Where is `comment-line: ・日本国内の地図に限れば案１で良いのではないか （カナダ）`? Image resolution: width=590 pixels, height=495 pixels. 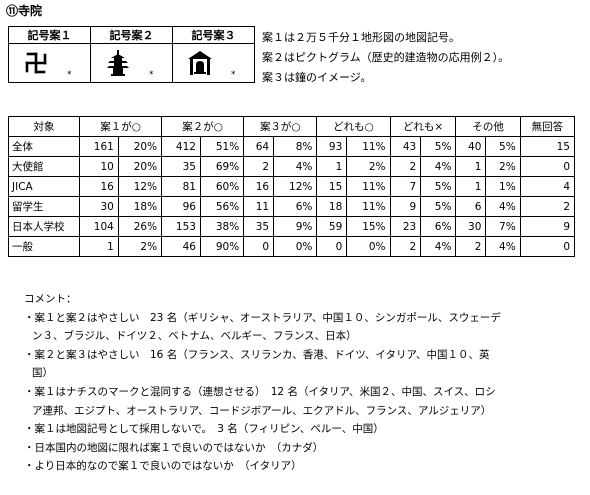
comment-line: ・日本国内の地図に限れば案１で良いのではないか （カナダ） is located at coordinates (174, 447).